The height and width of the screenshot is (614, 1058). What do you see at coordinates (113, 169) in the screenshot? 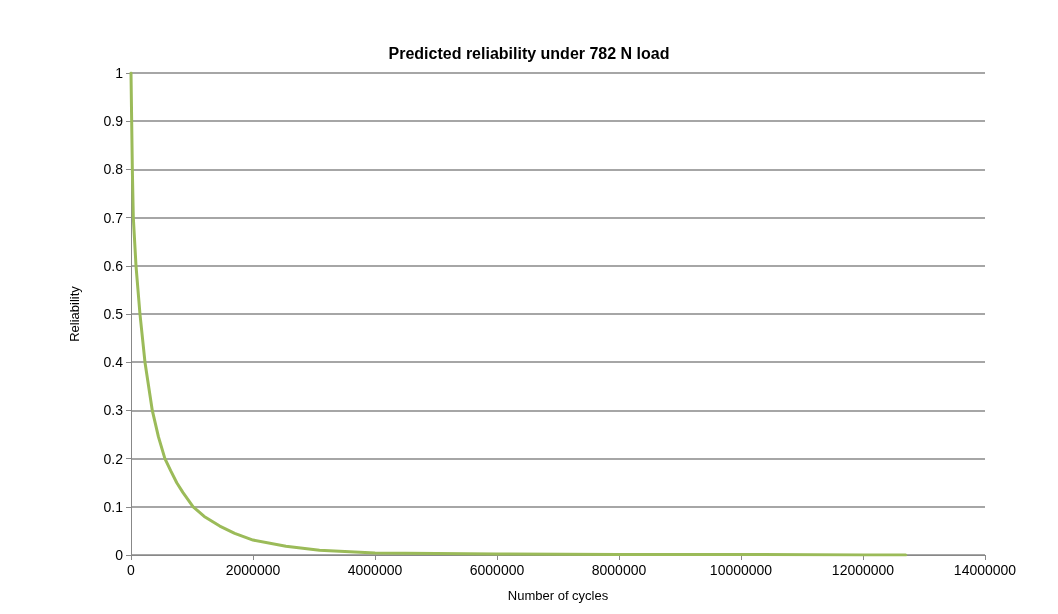
I see `y-tick-label: 0.8` at bounding box center [113, 169].